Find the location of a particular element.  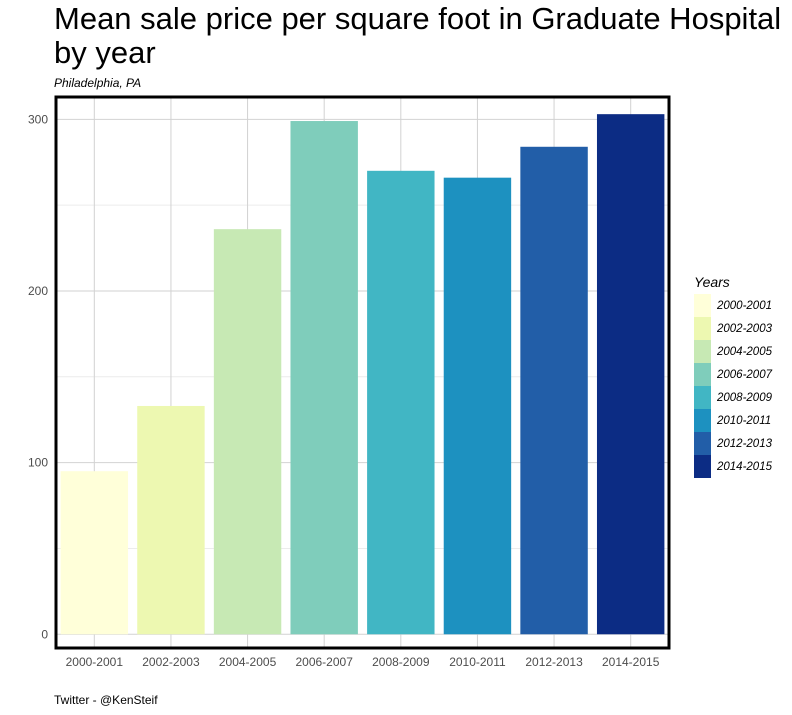

bar-2004-2005 is located at coordinates (247, 432).